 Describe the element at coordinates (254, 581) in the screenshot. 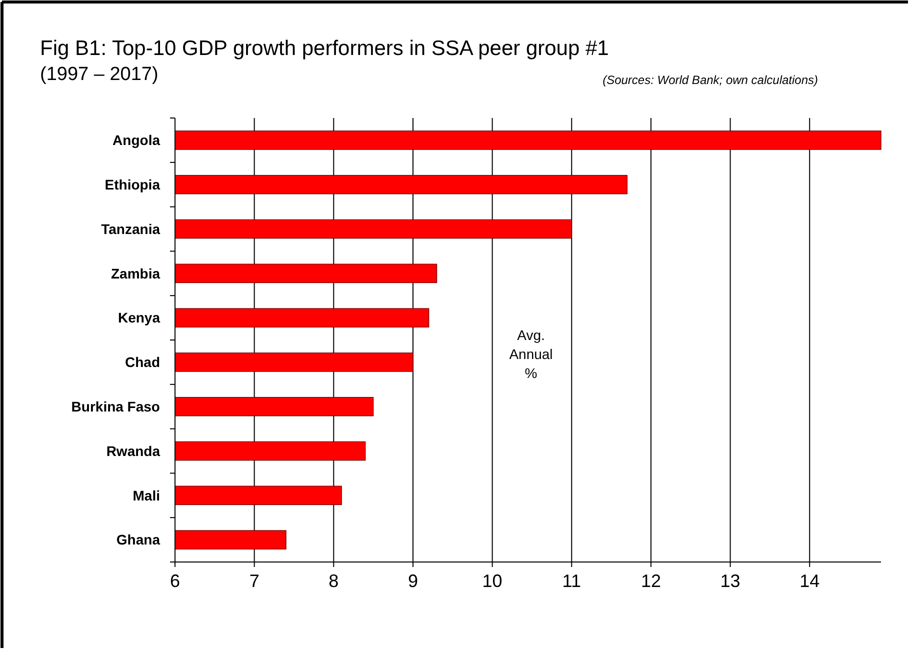

I see `x-tick-label: 7` at that location.